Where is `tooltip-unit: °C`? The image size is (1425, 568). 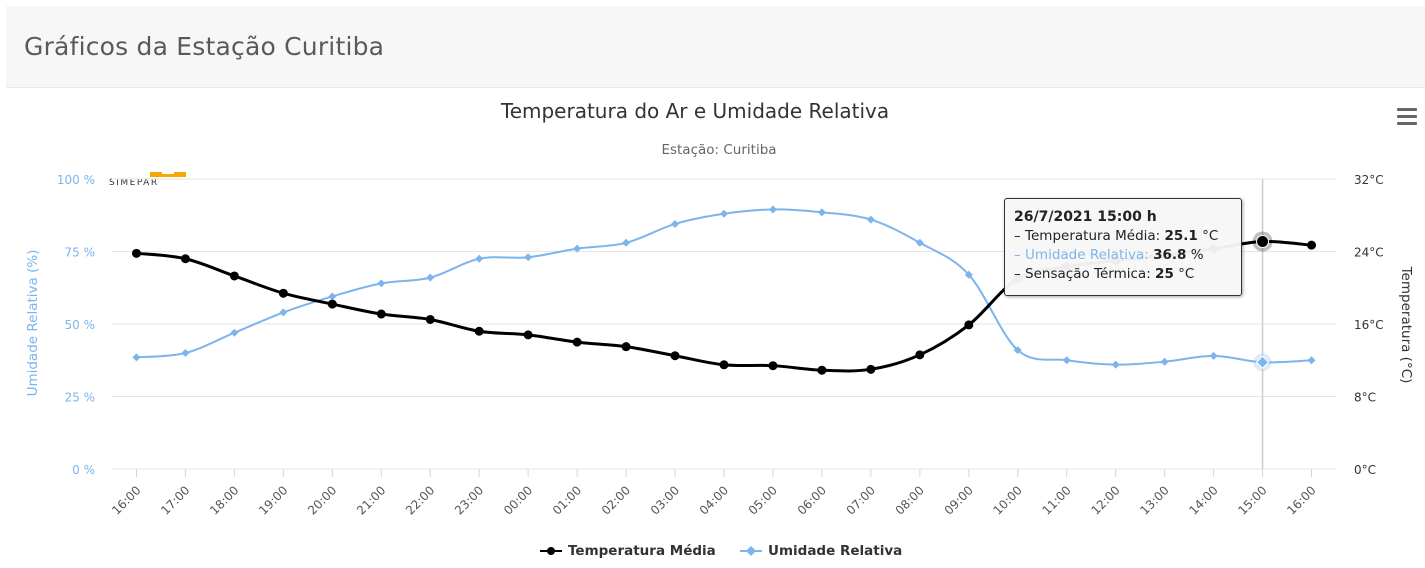
tooltip-unit: °C is located at coordinates (1208, 236).